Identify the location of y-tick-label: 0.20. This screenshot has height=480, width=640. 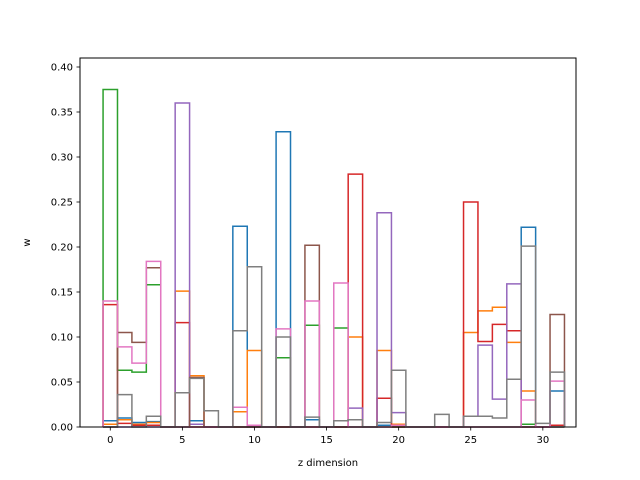
(62, 248).